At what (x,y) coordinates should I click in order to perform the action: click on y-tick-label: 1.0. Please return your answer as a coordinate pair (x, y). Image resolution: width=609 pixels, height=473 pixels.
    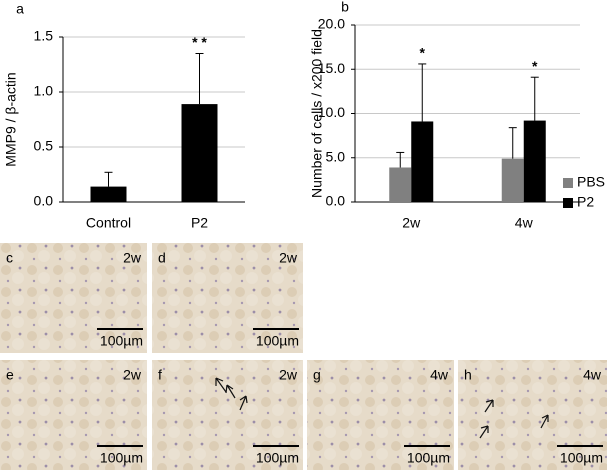
    Looking at the image, I should click on (44, 91).